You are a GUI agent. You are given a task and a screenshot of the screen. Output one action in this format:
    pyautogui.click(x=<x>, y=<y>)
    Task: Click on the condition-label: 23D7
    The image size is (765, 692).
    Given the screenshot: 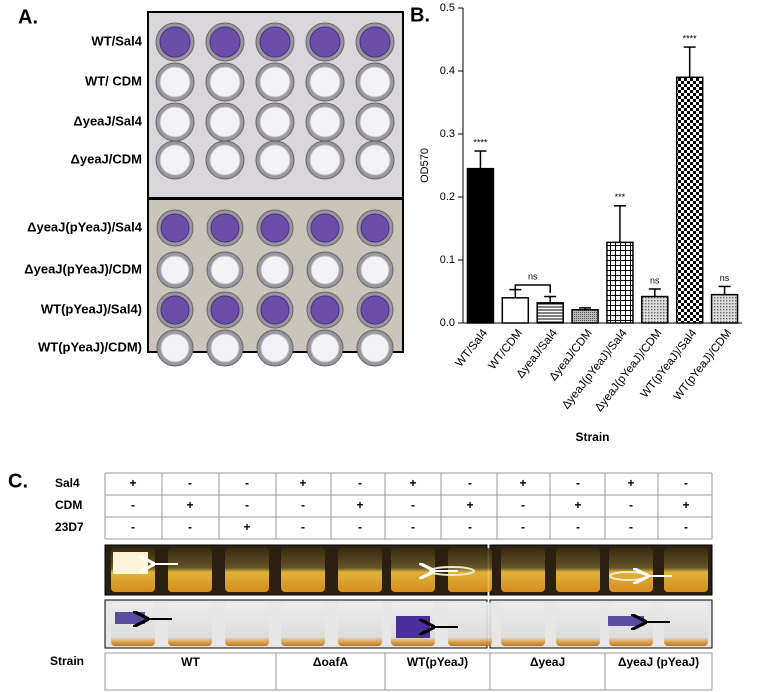 What is the action you would take?
    pyautogui.click(x=69, y=527)
    